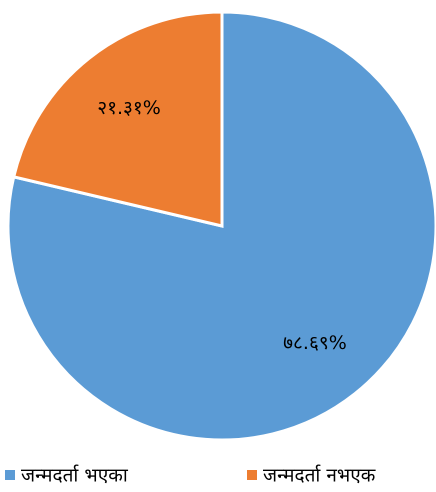 The height and width of the screenshot is (492, 436). What do you see at coordinates (129, 108) in the screenshot?
I see `data-label: २१.३१%` at bounding box center [129, 108].